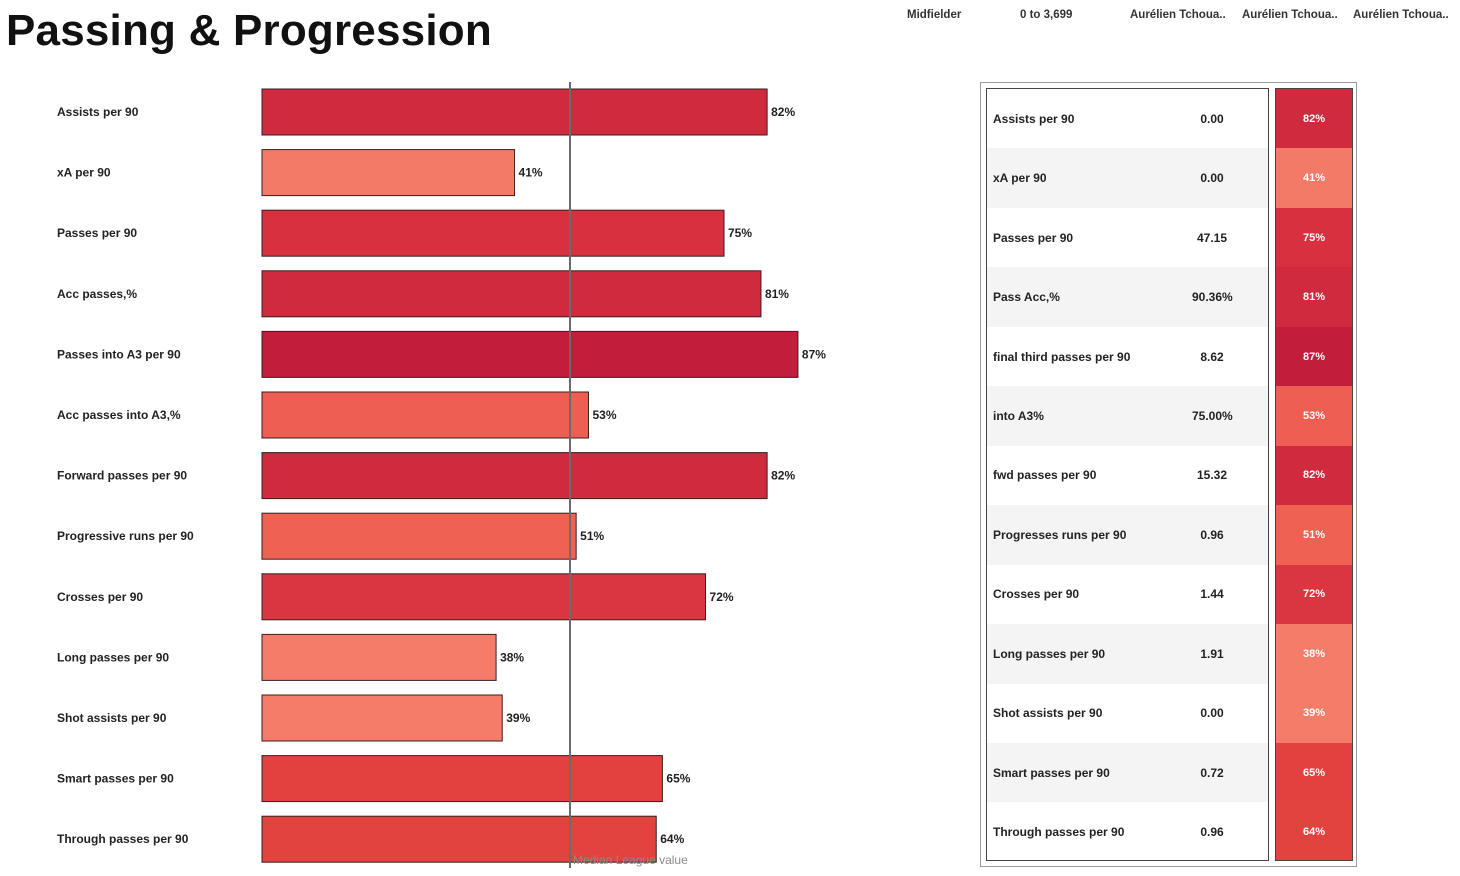 Image resolution: width=1460 pixels, height=876 pixels. I want to click on data-label: 53%, so click(604, 415).